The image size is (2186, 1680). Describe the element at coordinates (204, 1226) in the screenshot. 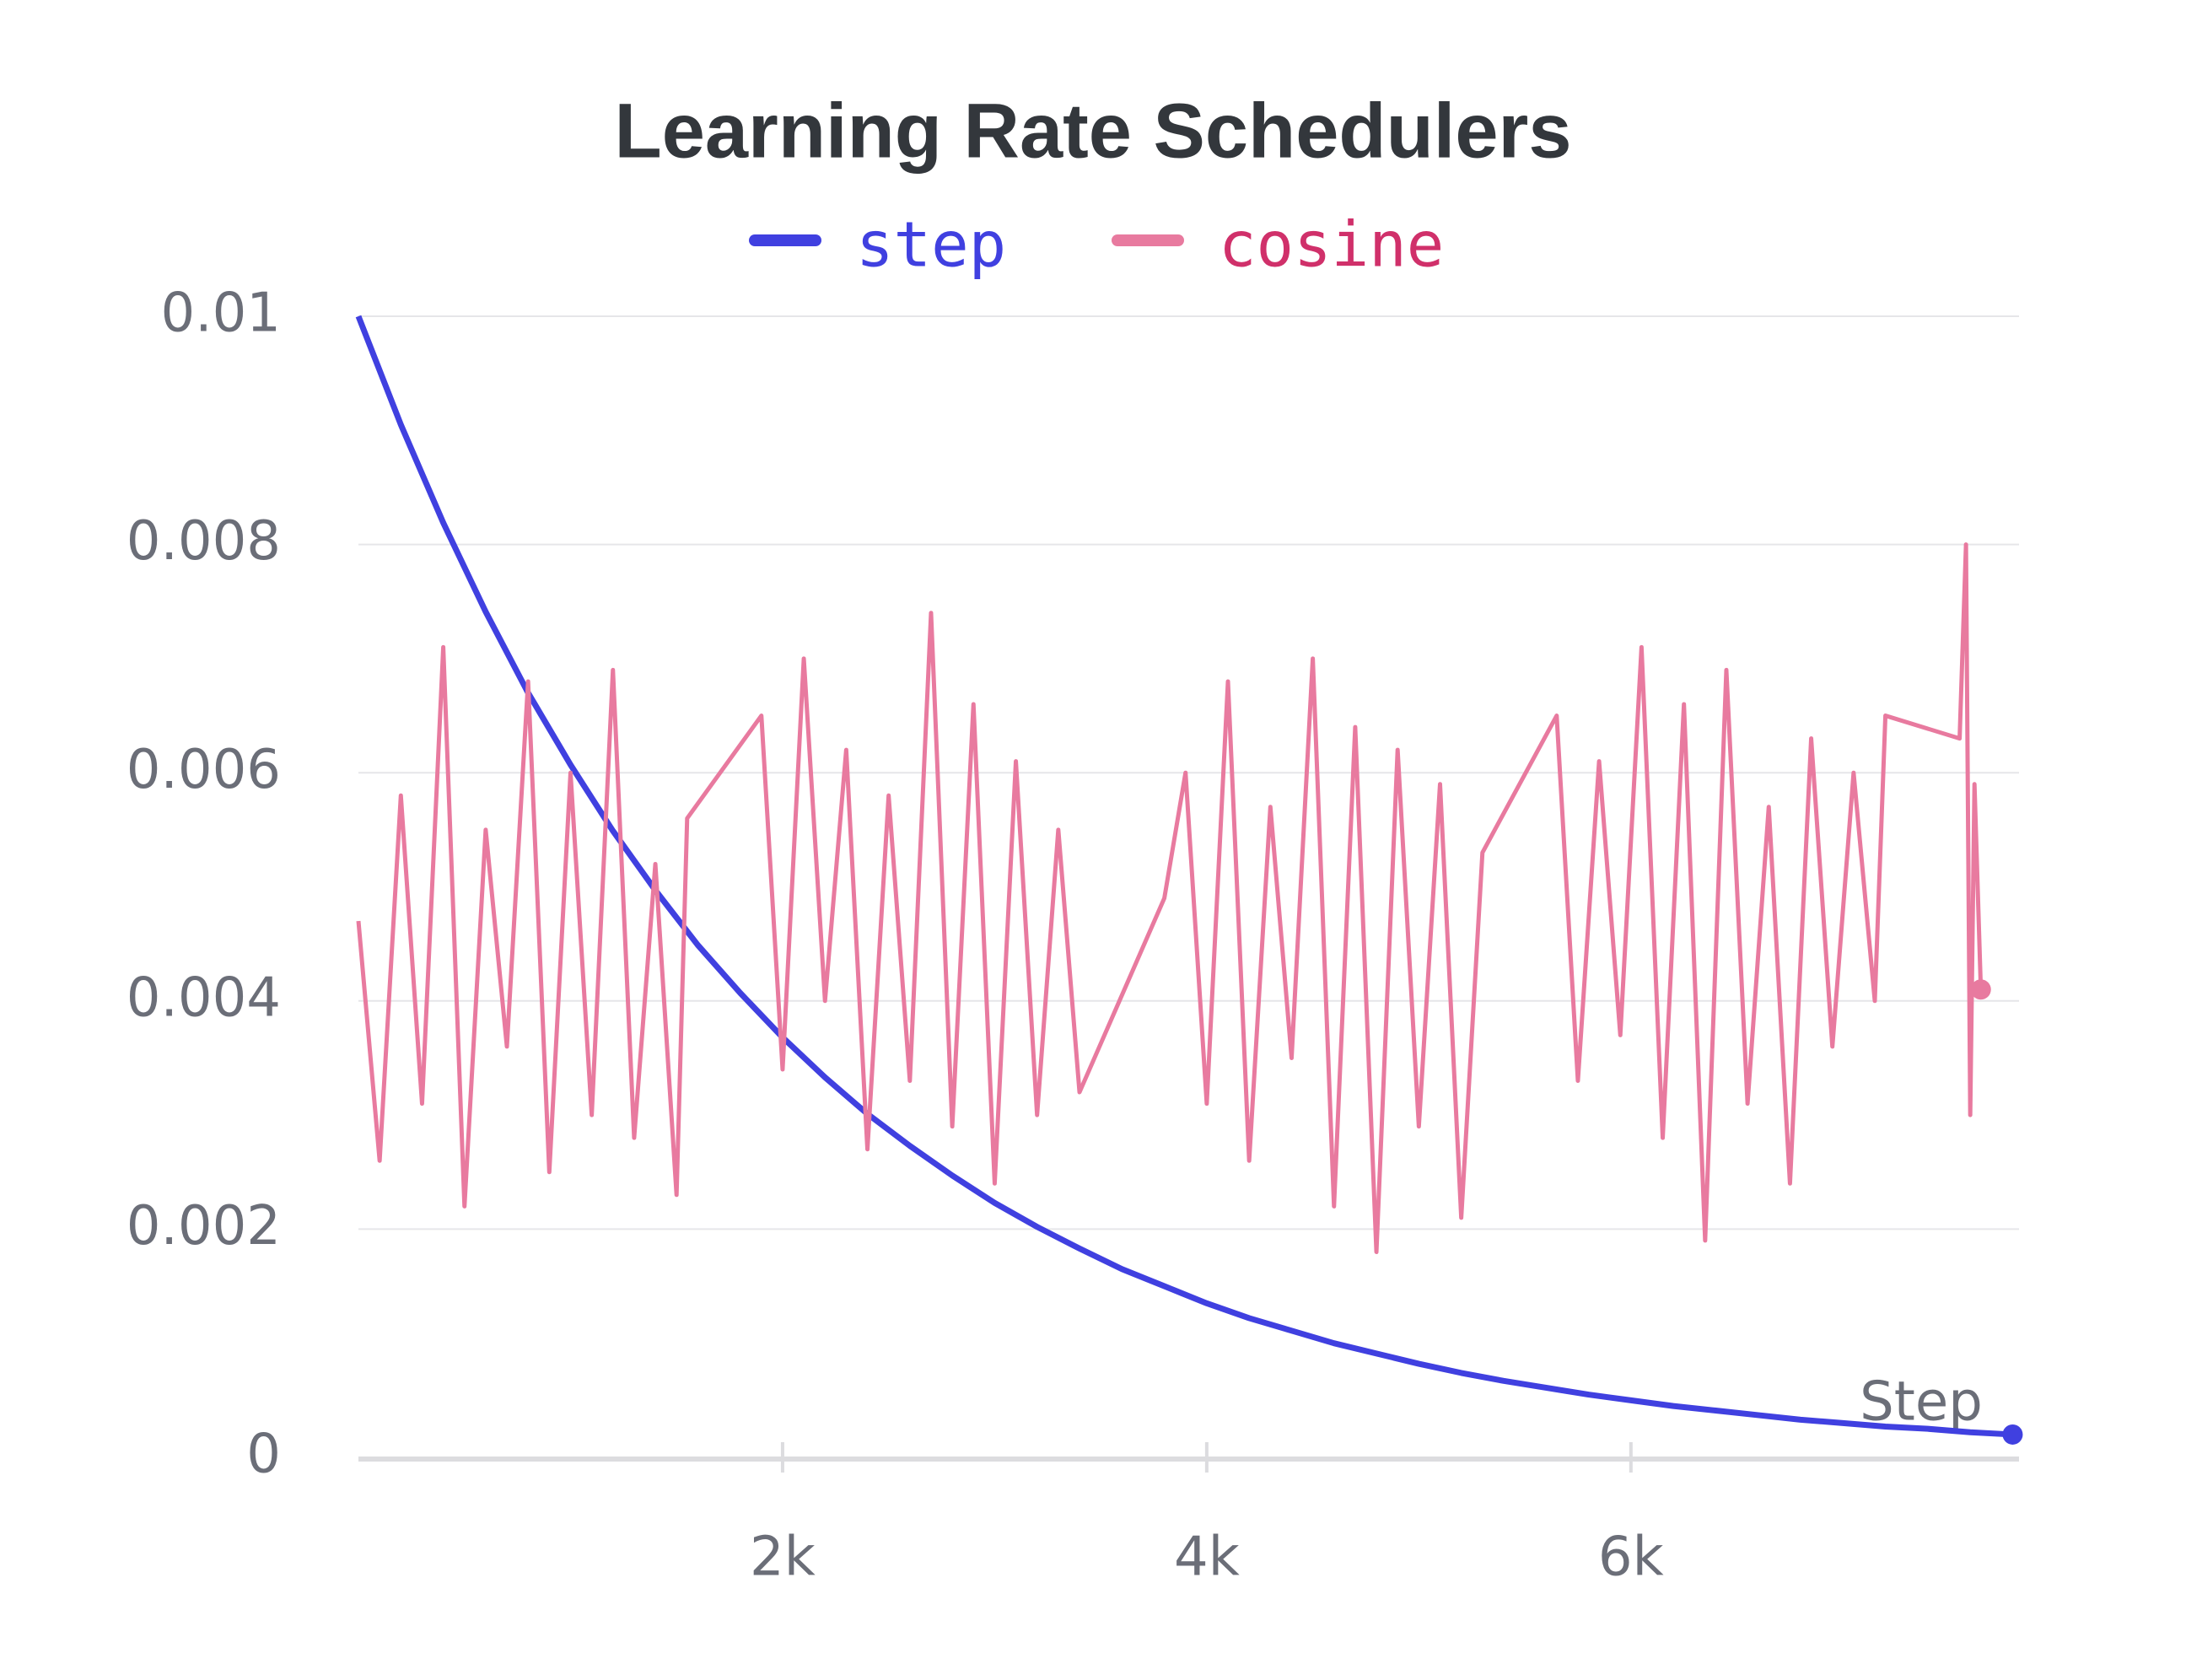

I see `y-tick-label: 0.002` at that location.